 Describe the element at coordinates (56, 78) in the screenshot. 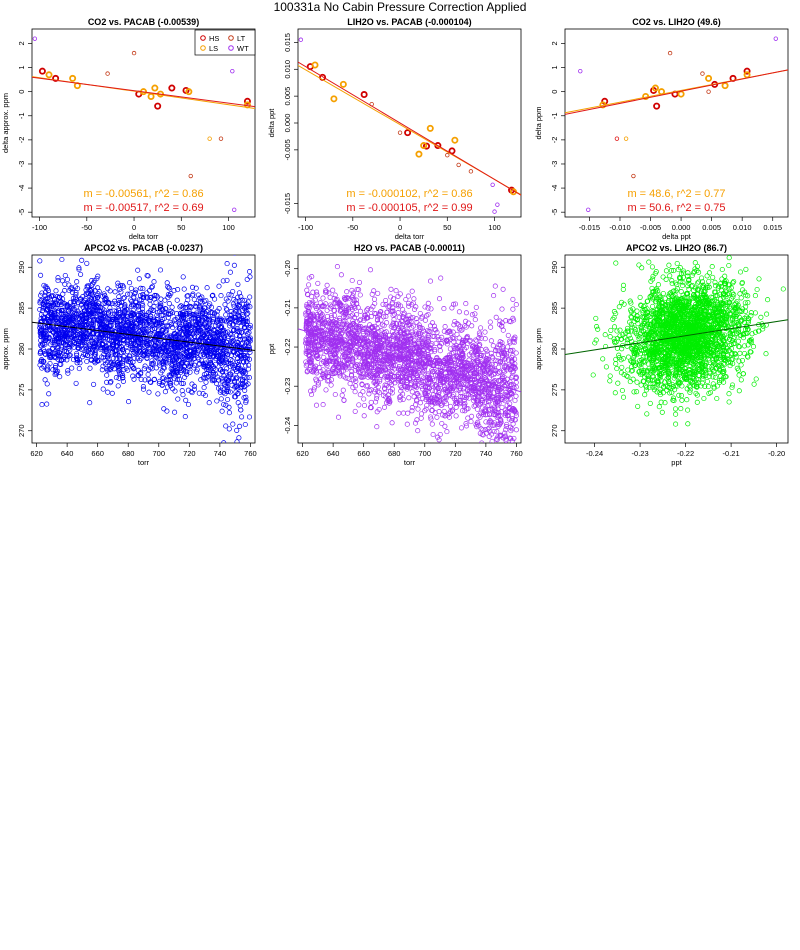

I see `data-point-hs` at that location.